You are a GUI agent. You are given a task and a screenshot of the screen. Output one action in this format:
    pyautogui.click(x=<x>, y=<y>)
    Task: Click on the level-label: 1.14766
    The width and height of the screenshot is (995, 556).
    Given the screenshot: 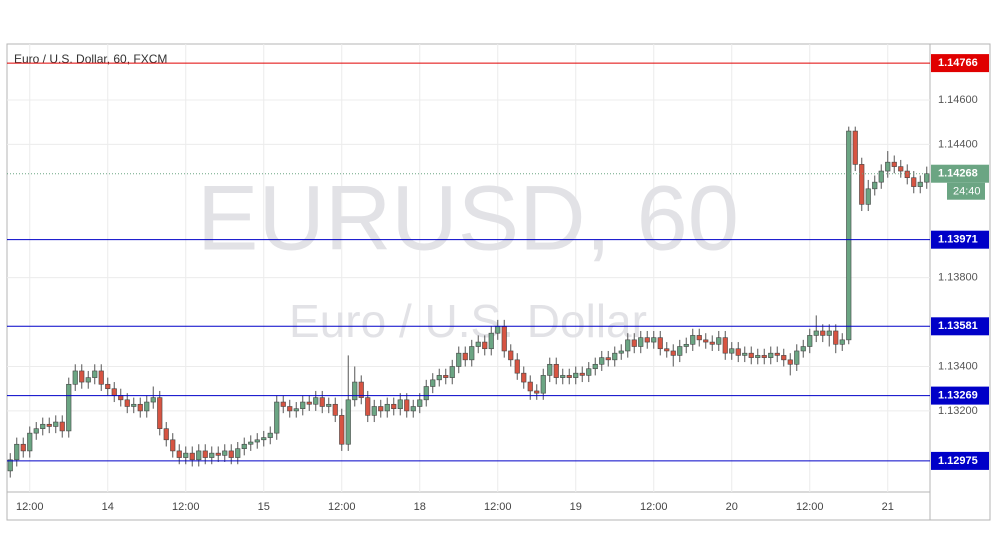 What is the action you would take?
    pyautogui.click(x=958, y=63)
    